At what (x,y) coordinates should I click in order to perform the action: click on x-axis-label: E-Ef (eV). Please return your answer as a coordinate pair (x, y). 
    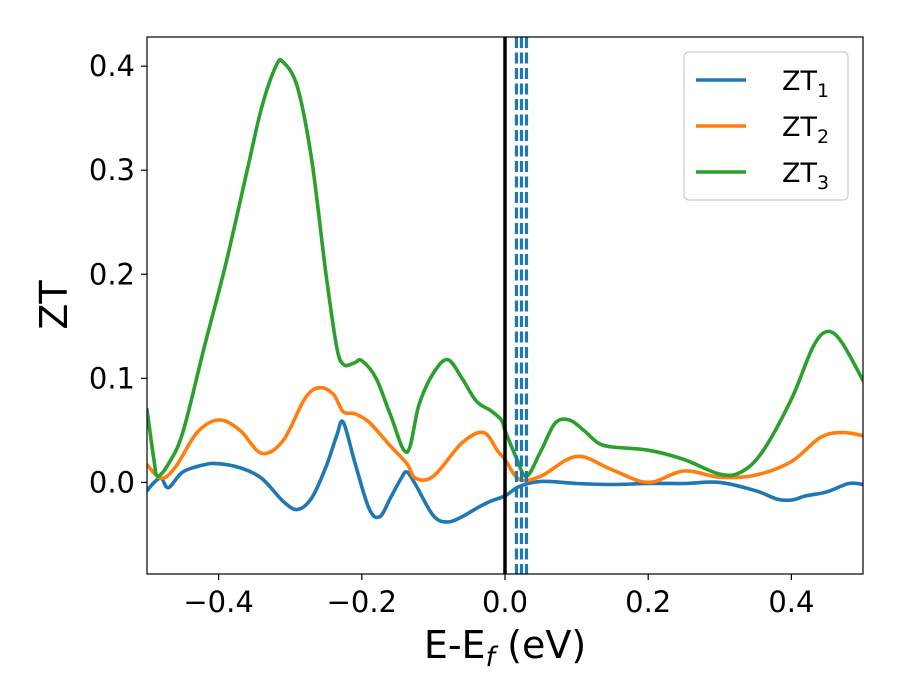
    Looking at the image, I should click on (505, 648).